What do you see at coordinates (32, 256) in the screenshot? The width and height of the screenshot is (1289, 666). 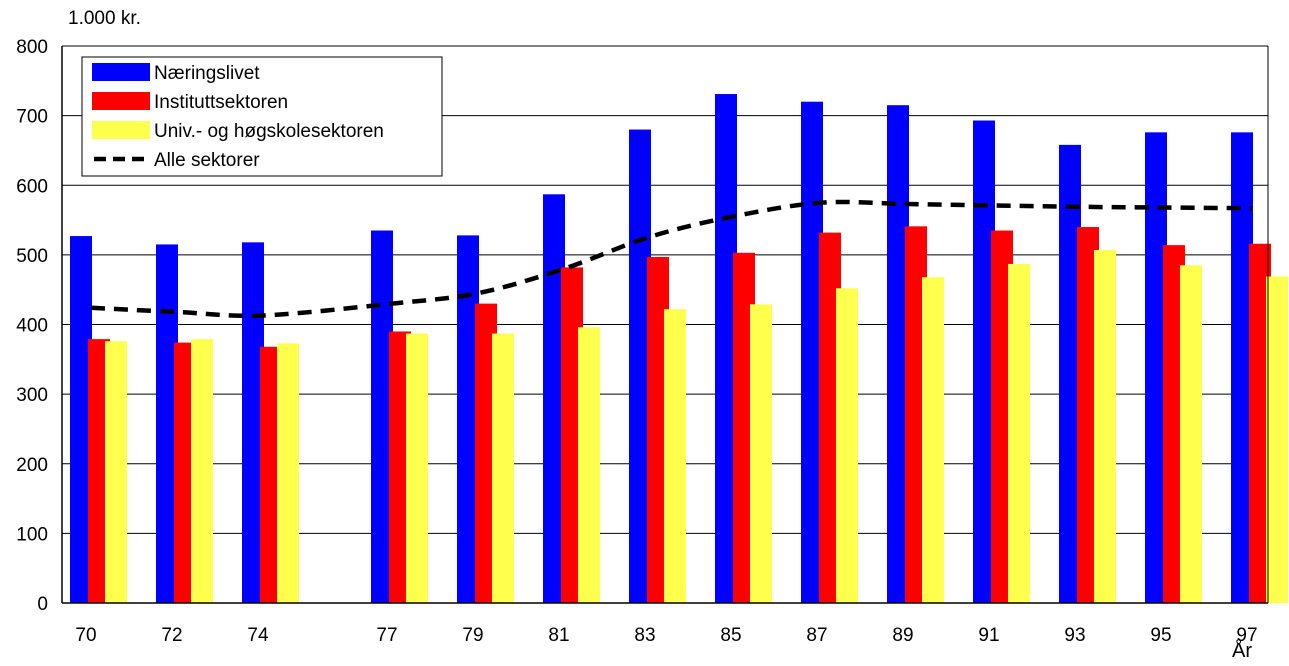 I see `y-tick-label: 500` at bounding box center [32, 256].